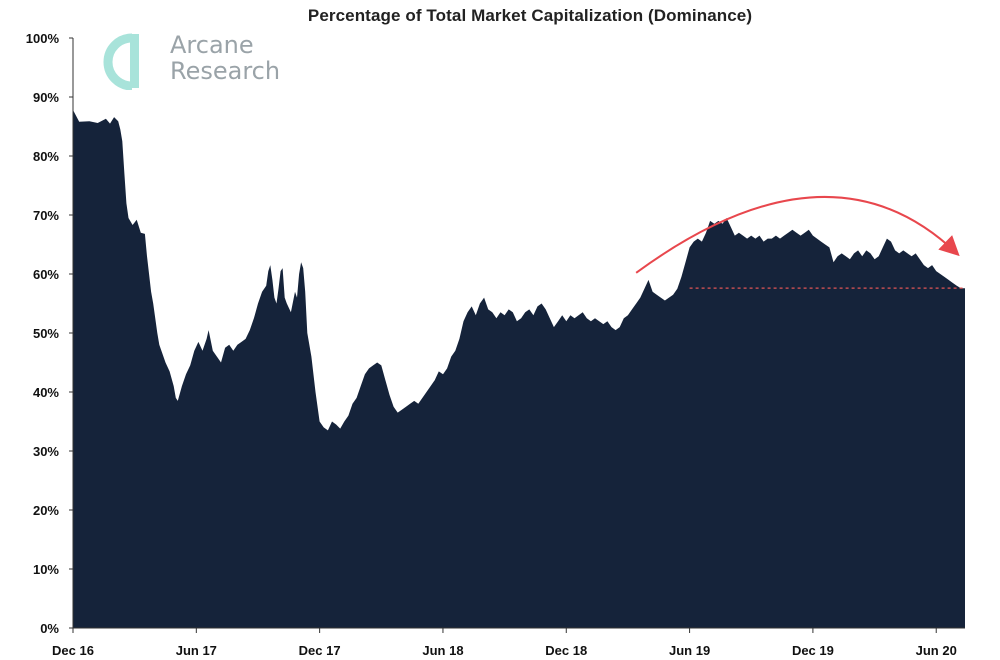 The height and width of the screenshot is (660, 1000). I want to click on y-tick-label: 60%, so click(46, 274).